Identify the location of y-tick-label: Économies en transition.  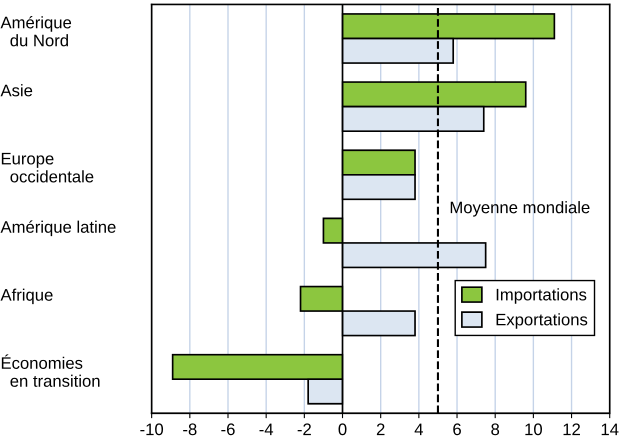
(51, 370).